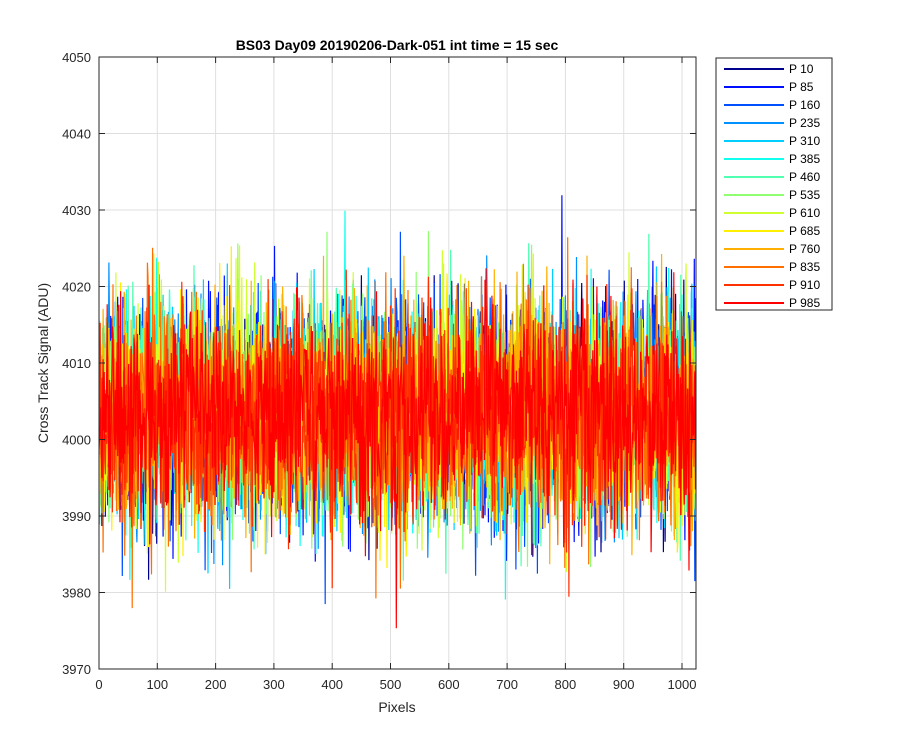 This screenshot has height=750, width=900. What do you see at coordinates (804, 159) in the screenshot?
I see `legend-entry-label: P 385` at bounding box center [804, 159].